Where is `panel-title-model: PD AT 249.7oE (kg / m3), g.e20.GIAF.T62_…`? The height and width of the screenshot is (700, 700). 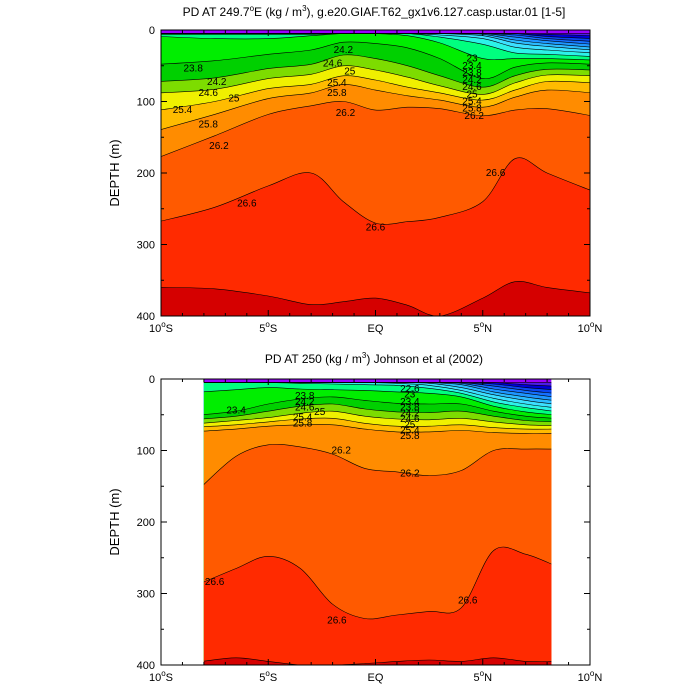 panel-title-model: PD AT 249.7oE (kg / m3), g.e20.GIAF.T62_… is located at coordinates (374, 11).